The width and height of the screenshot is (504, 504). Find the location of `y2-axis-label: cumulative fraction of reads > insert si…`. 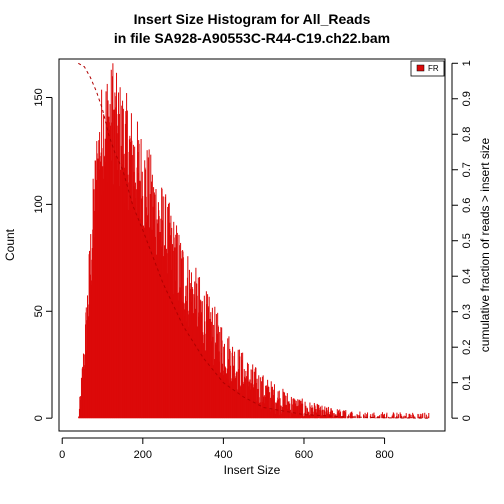

y2-axis-label: cumulative fraction of reads > insert si… is located at coordinates (485, 244).